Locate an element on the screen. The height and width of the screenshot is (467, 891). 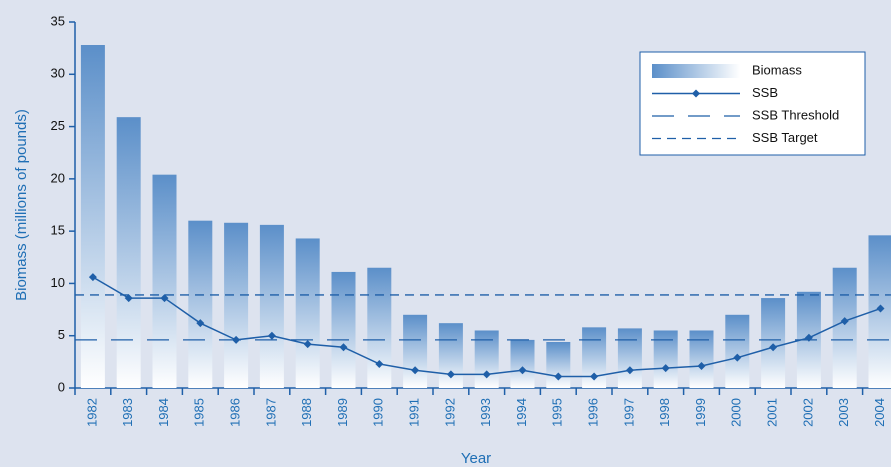
x-tick-label: 1992 is located at coordinates (449, 412).